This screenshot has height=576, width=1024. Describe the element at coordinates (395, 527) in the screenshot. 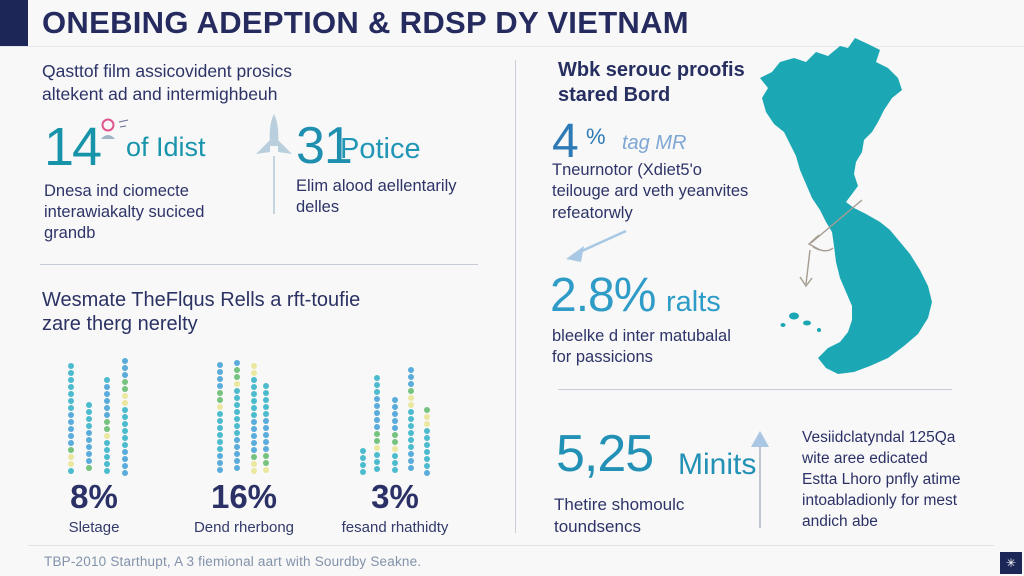

I see `chart-group-caption: fesand rhathidty` at that location.